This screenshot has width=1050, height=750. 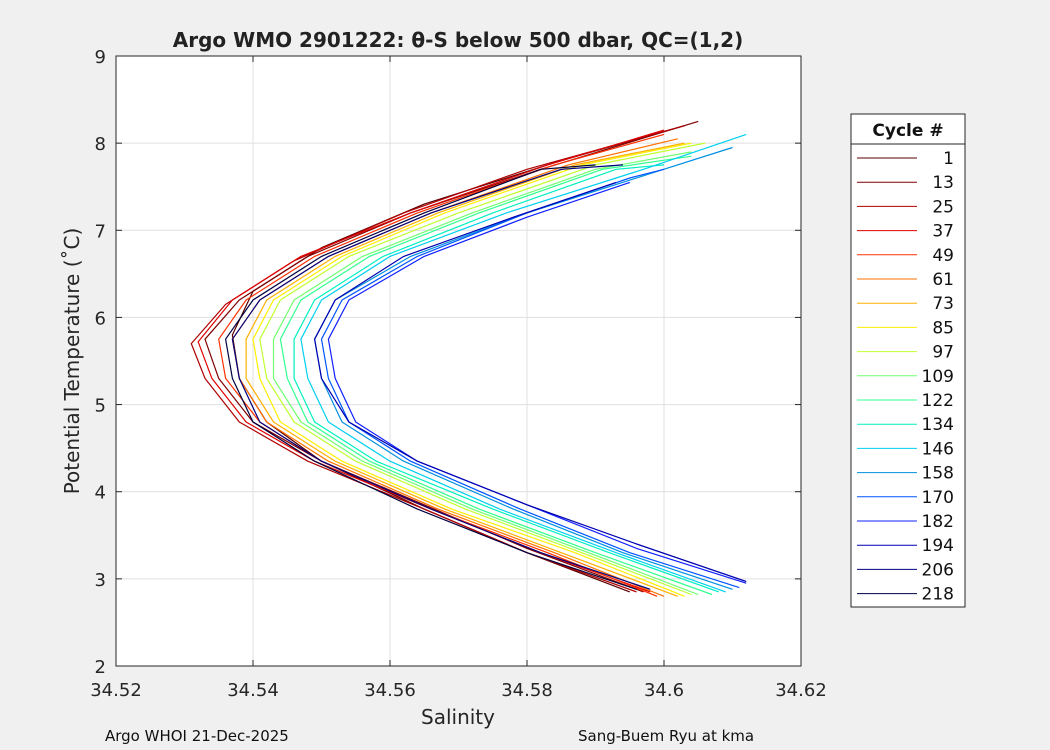 What do you see at coordinates (100, 493) in the screenshot?
I see `y-tick-label: 4` at bounding box center [100, 493].